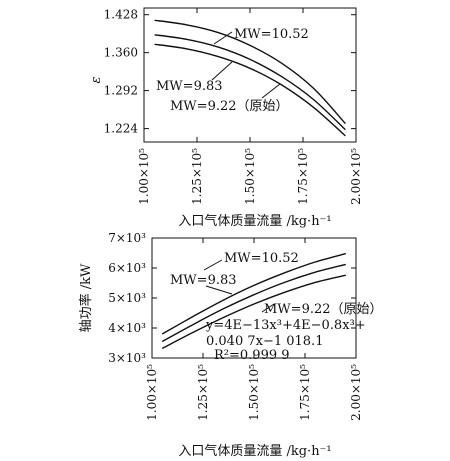  Describe the element at coordinates (121, 129) in the screenshot. I see `y-tick-label: 1.224` at that location.